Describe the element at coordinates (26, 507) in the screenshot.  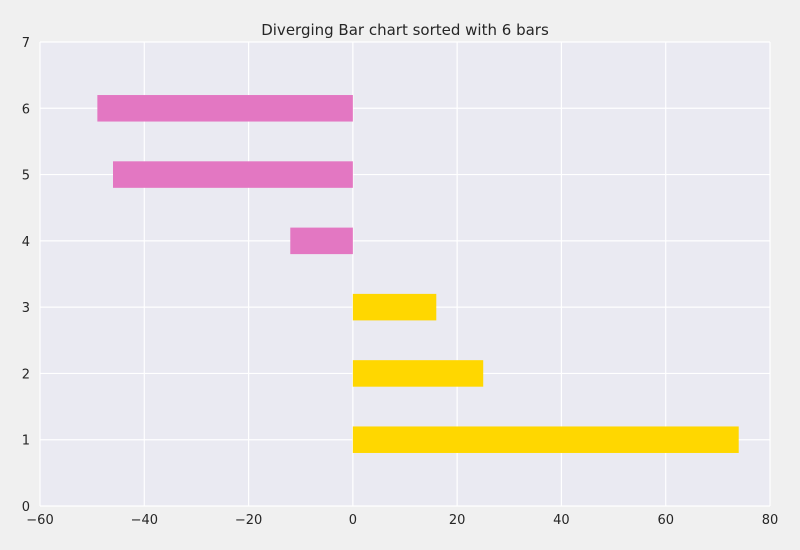
I see `y-tick-label: 0` at that location.